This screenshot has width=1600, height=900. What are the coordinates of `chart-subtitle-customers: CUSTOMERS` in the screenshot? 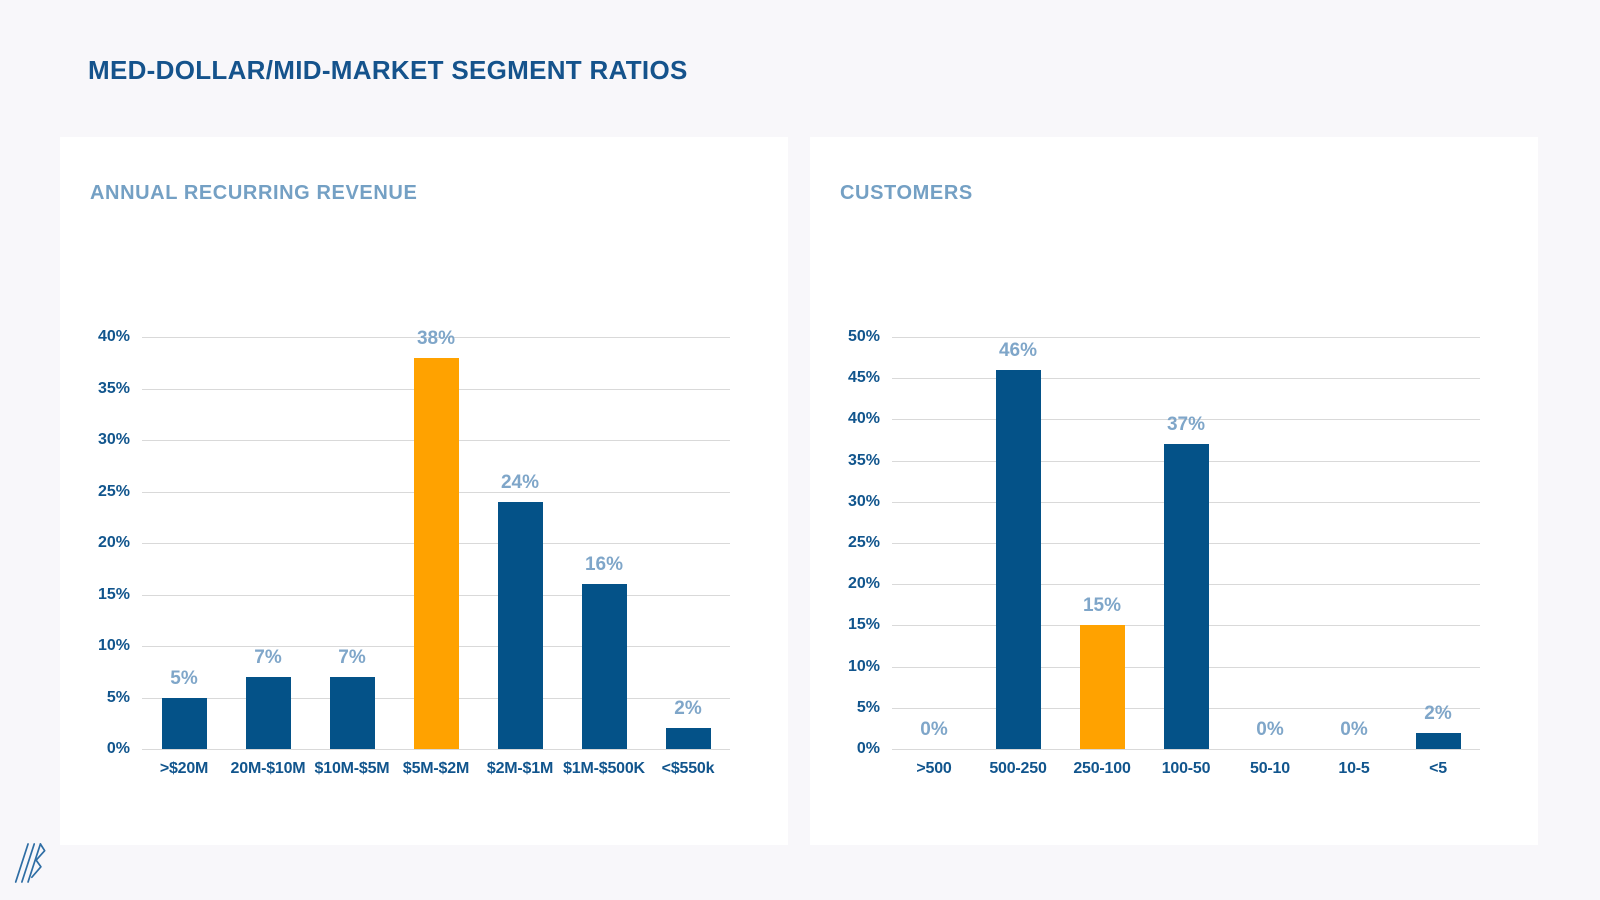 It's located at (906, 193).